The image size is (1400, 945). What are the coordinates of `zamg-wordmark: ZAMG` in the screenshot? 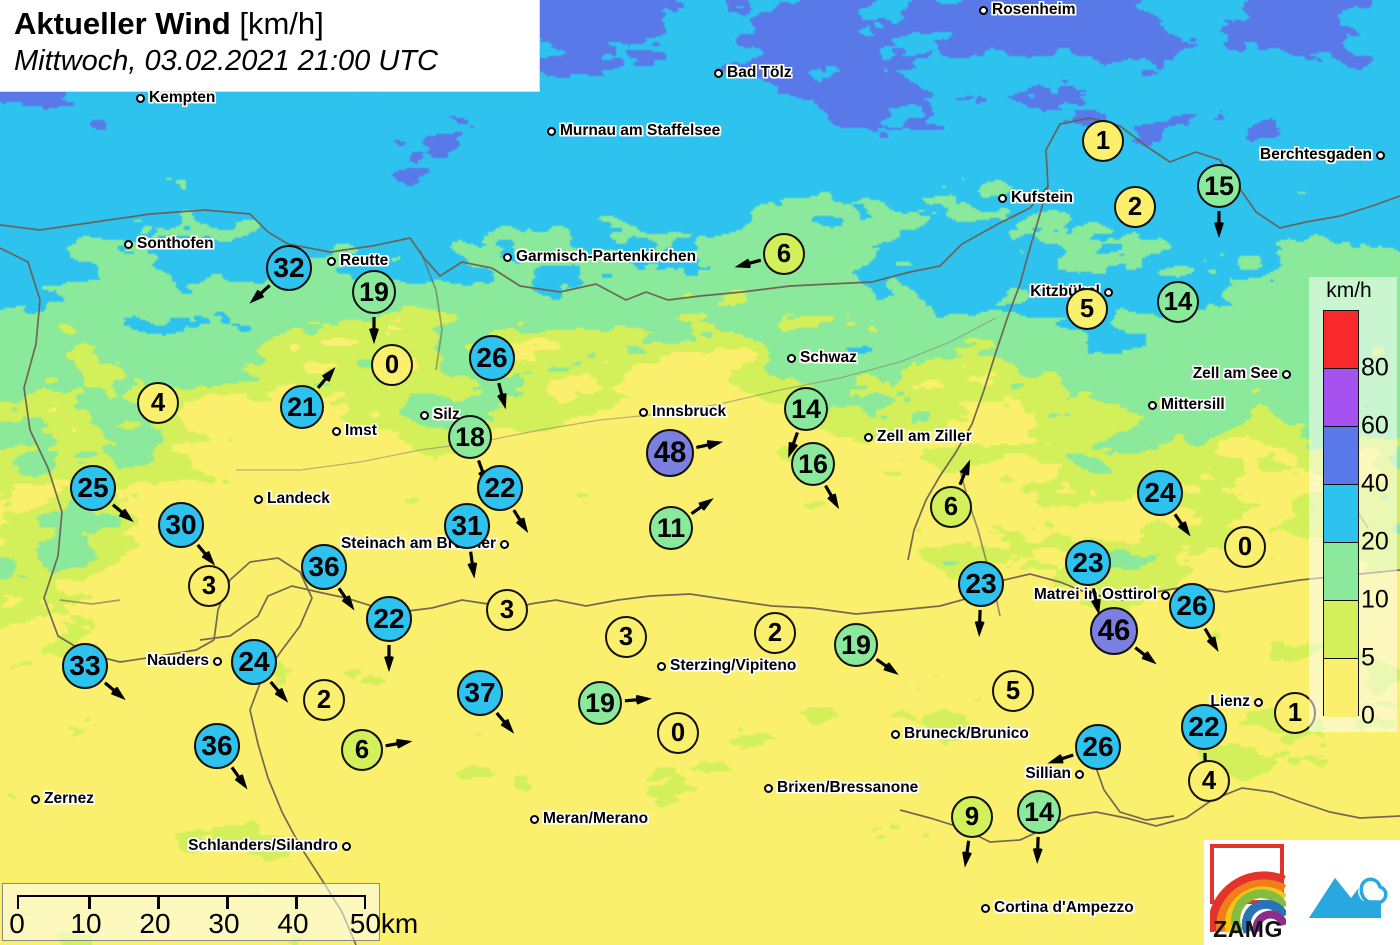 It's located at (1248, 929).